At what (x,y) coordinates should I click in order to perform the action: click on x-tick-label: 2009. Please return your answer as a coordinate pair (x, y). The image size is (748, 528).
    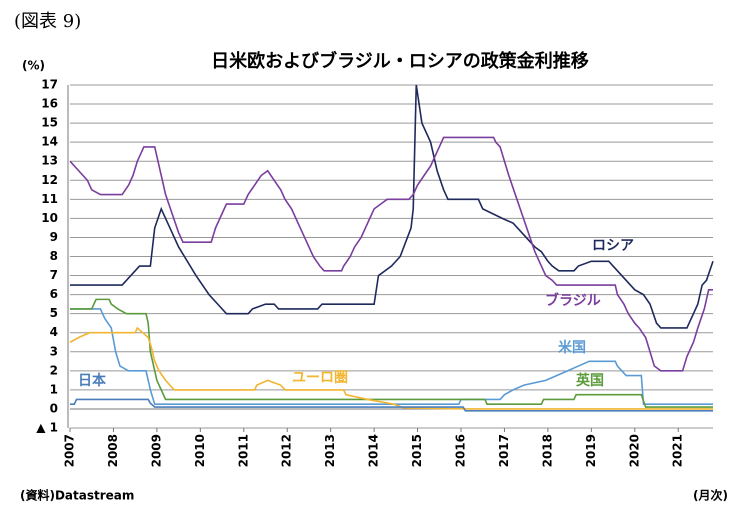
    Looking at the image, I should click on (156, 450).